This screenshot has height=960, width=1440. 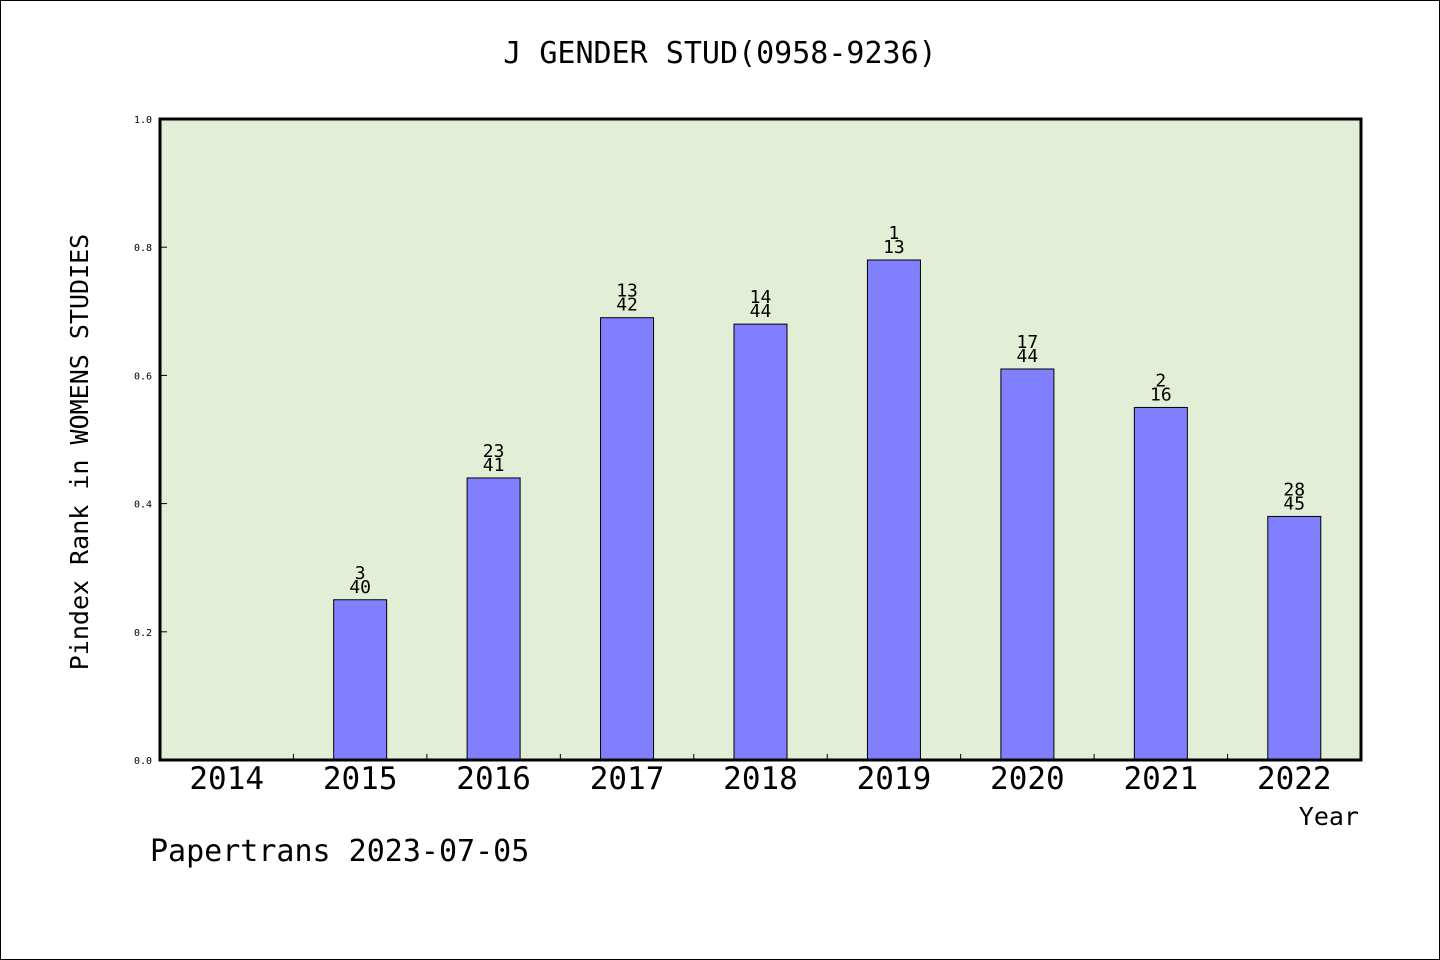 I want to click on bar-label-bottom-2016: 41, so click(x=494, y=465).